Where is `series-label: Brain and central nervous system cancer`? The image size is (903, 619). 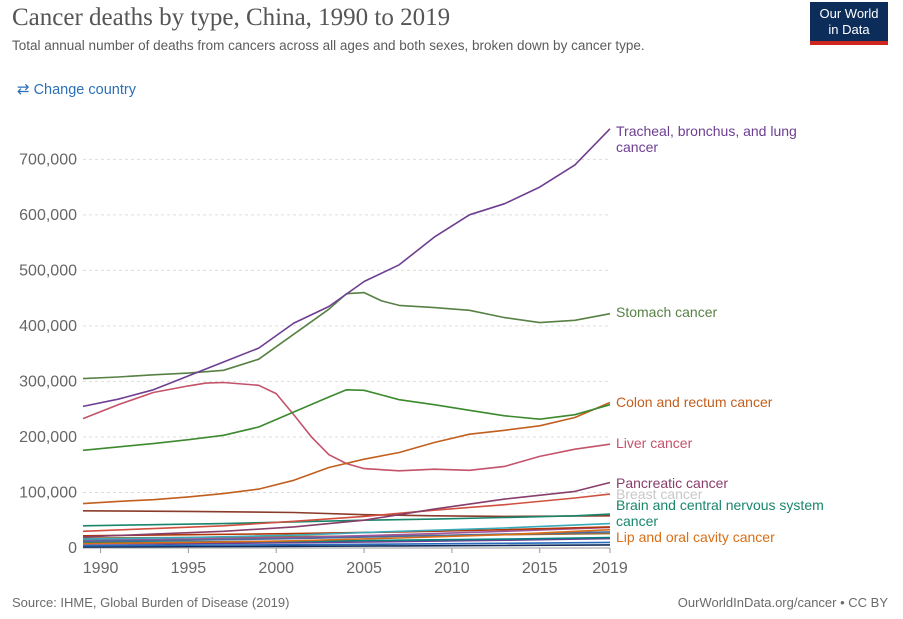
series-label: Brain and central nervous system cancer is located at coordinates (720, 513).